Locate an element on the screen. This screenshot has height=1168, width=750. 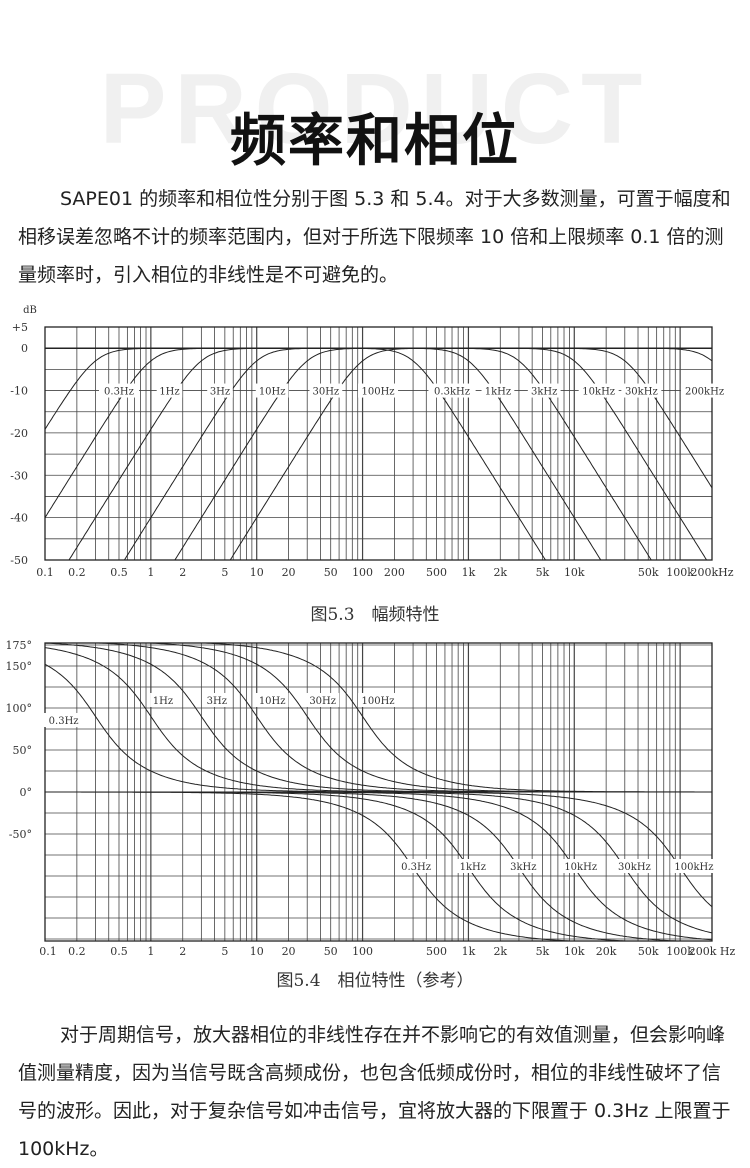
x-tick-label: 1 is located at coordinates (150, 951).